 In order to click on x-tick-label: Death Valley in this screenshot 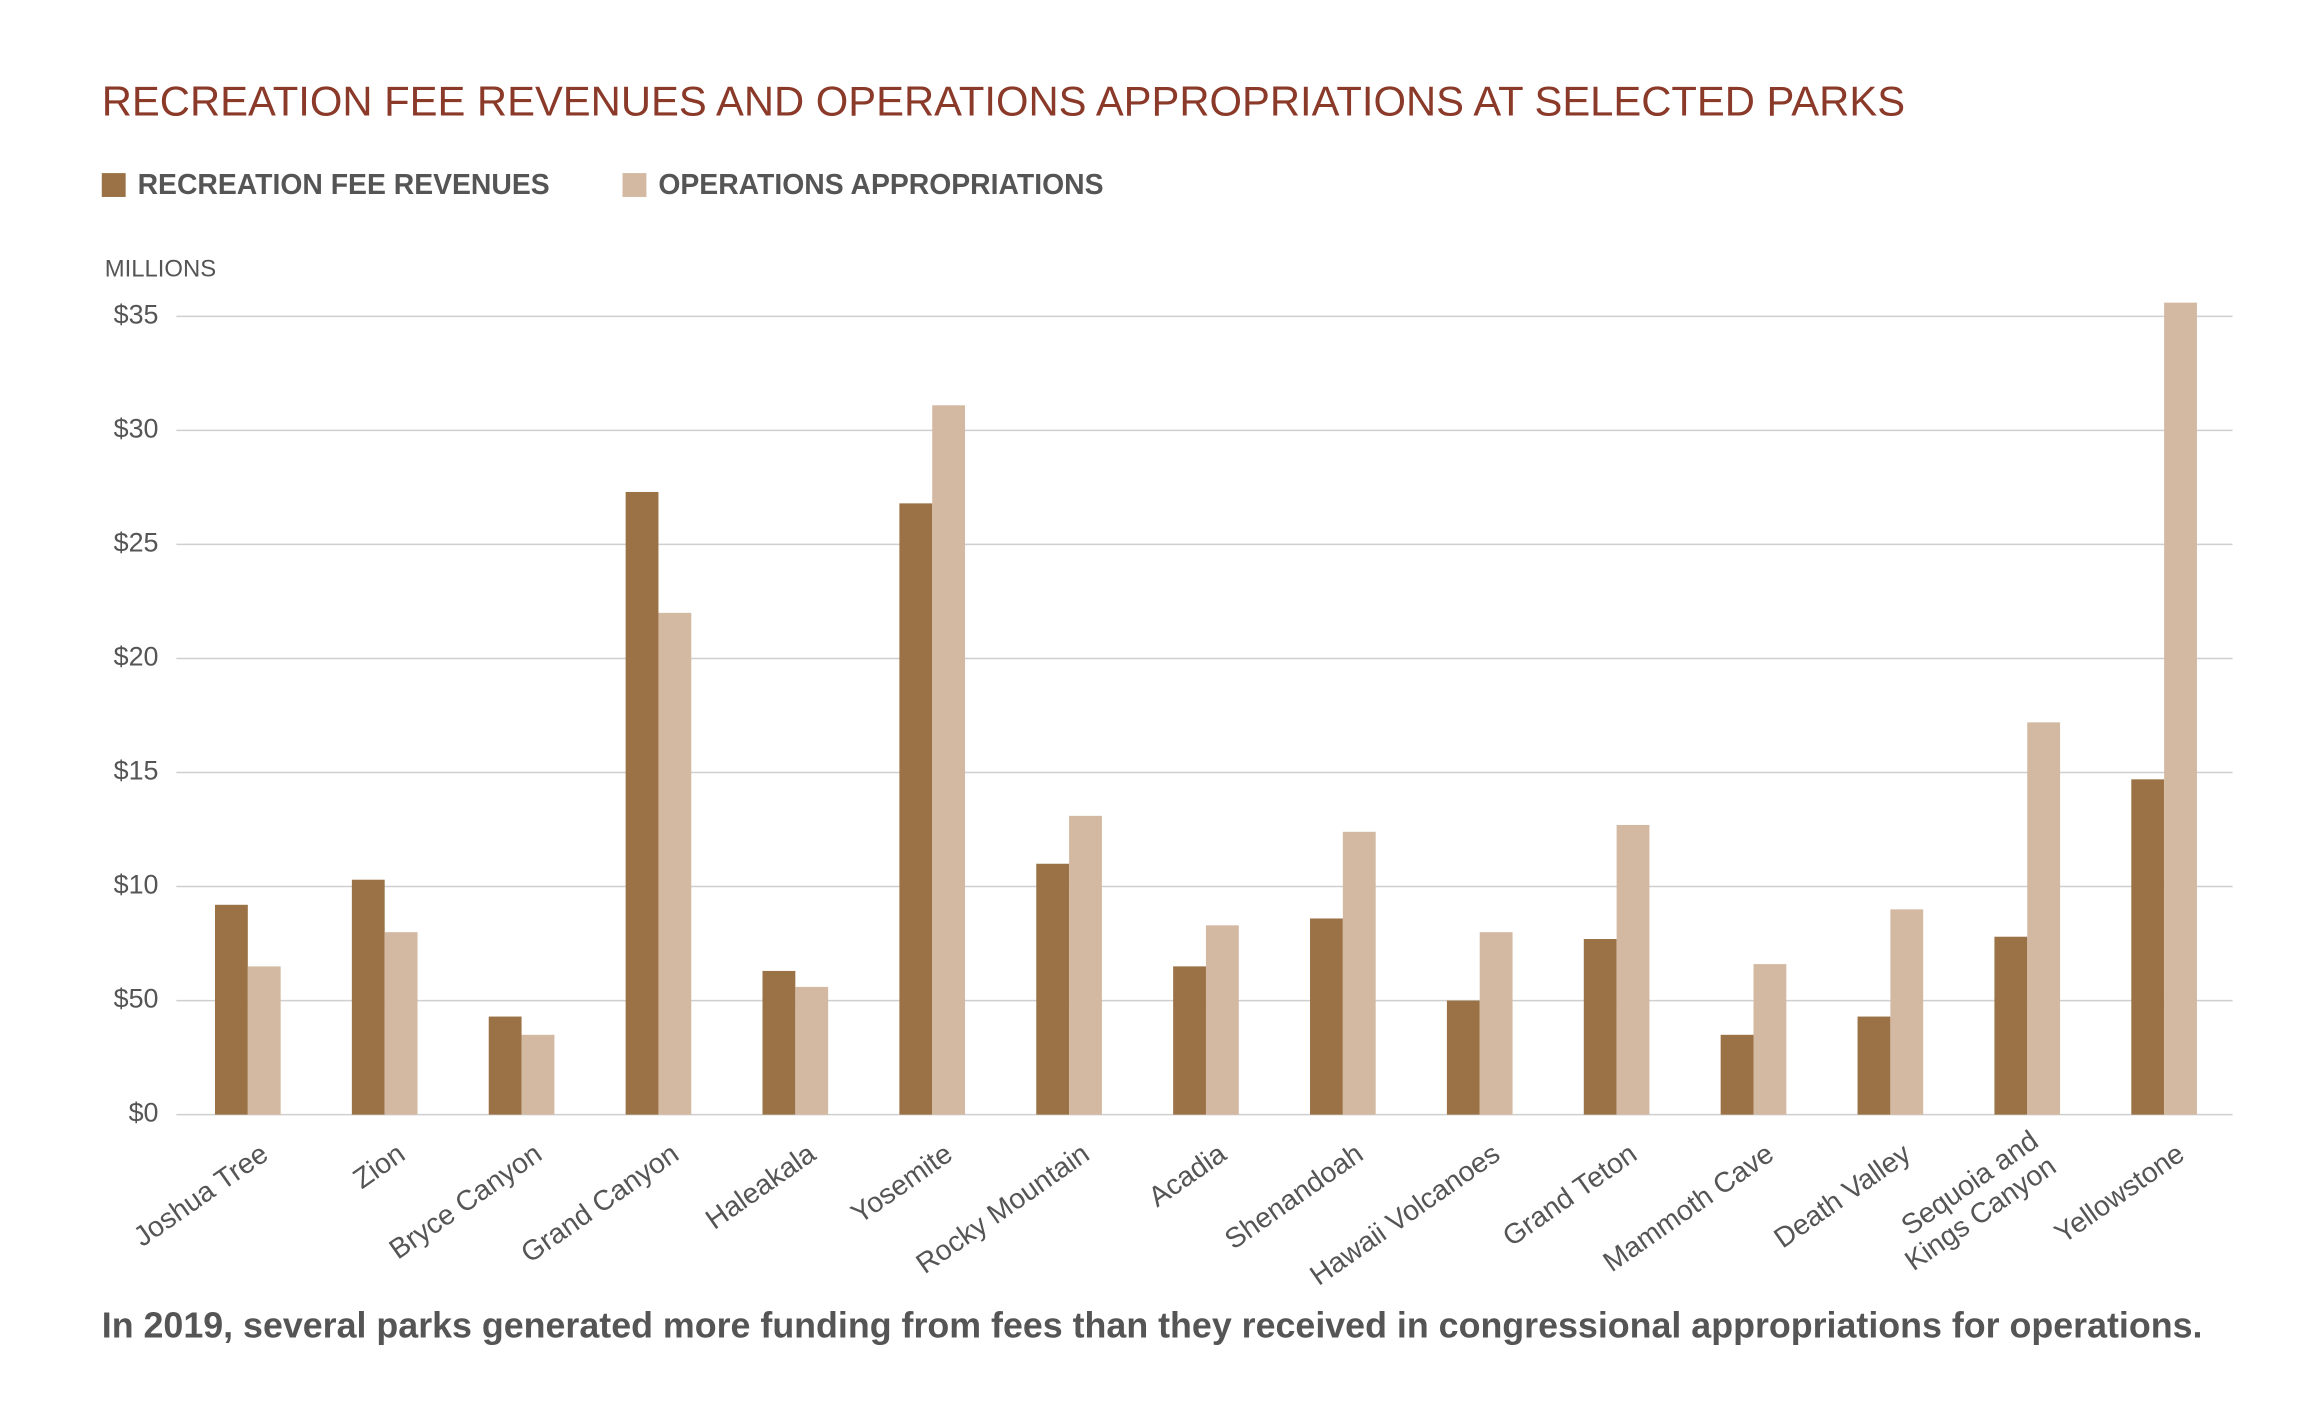, I will do `click(1842, 1196)`.